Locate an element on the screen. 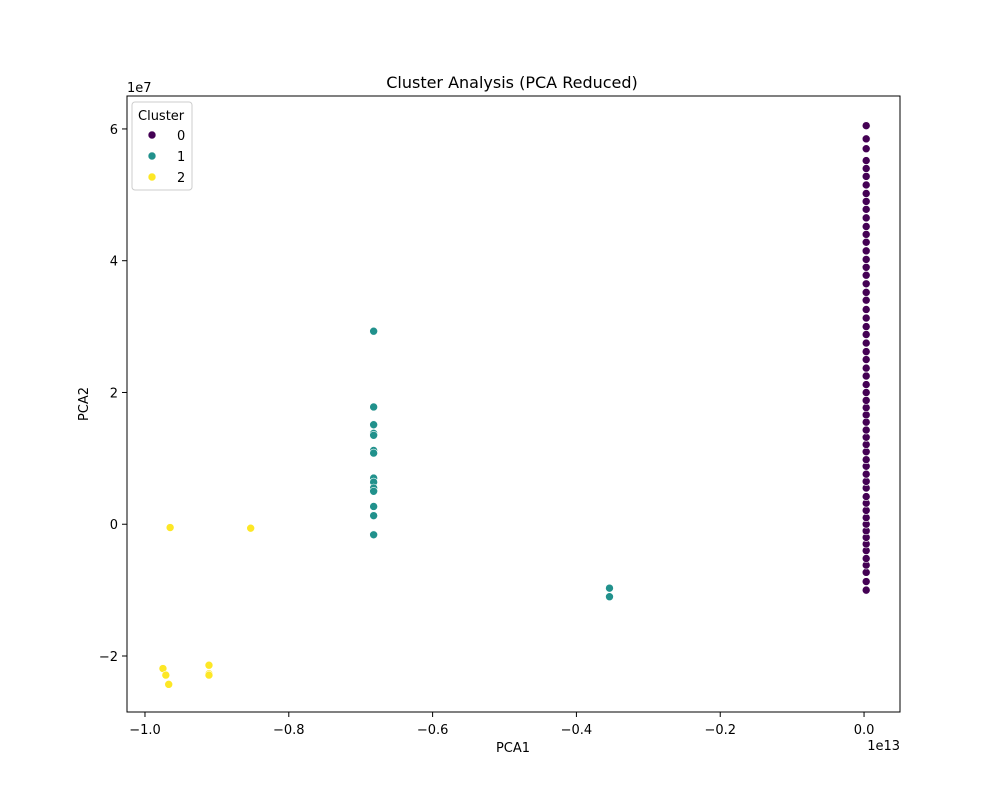 This screenshot has width=1000, height=800. legend: Cluster 0 1 2 is located at coordinates (162, 146).